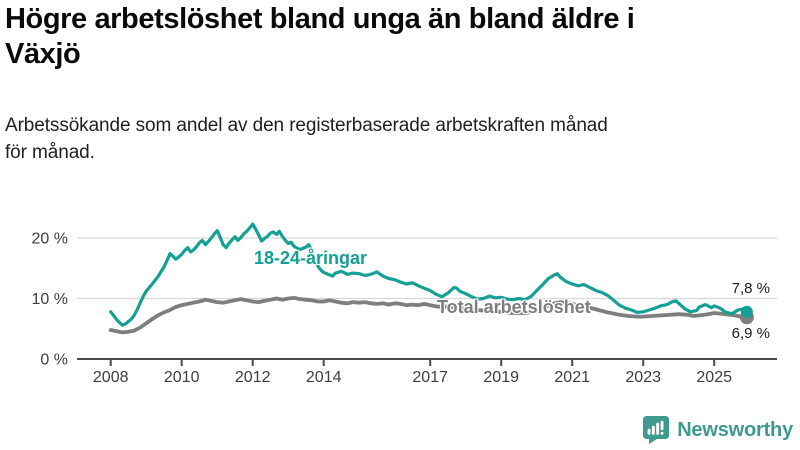  What do you see at coordinates (643, 377) in the screenshot?
I see `x-tick-label: 2023` at bounding box center [643, 377].